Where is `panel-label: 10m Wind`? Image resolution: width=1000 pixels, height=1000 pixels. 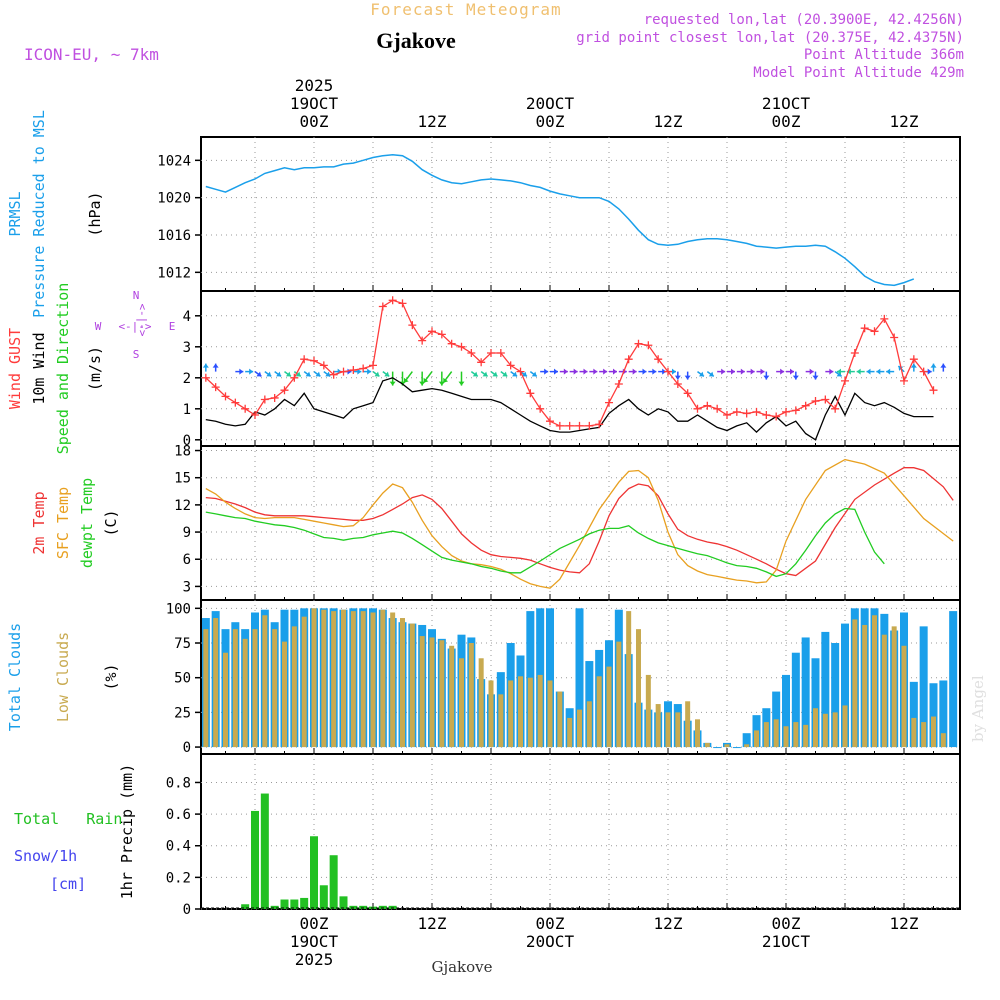
panel-label: 10m Wind is located at coordinates (39, 368).